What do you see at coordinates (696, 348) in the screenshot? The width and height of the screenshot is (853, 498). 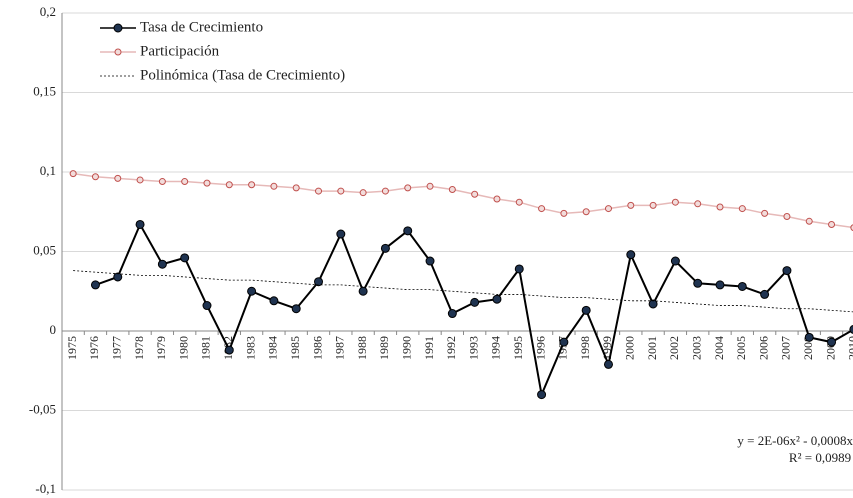 I see `x-tick-label: 2003` at bounding box center [696, 348].